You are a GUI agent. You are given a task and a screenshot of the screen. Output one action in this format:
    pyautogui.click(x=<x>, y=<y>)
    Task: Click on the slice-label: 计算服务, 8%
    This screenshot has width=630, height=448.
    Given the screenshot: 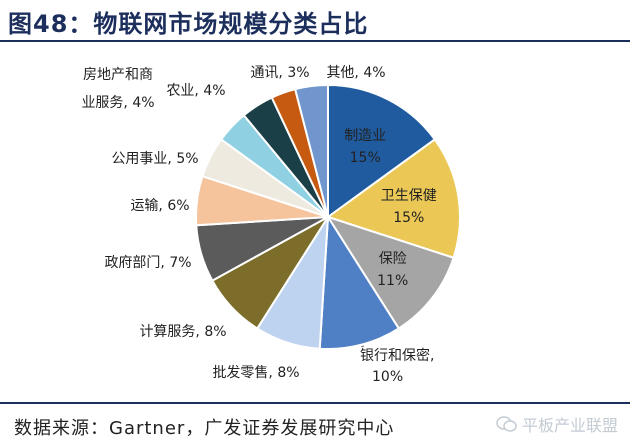 What is the action you would take?
    pyautogui.click(x=182, y=332)
    